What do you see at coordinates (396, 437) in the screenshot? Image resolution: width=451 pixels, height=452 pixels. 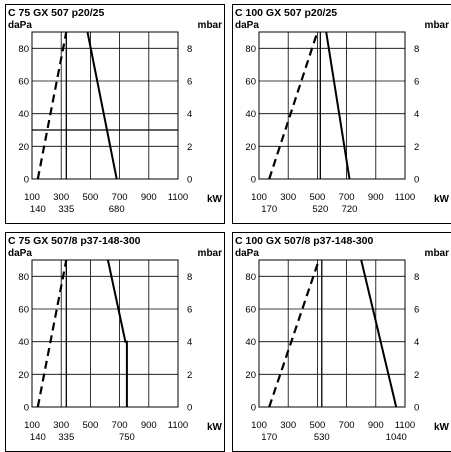 I see `x-mark-label: 1040` at bounding box center [396, 437].